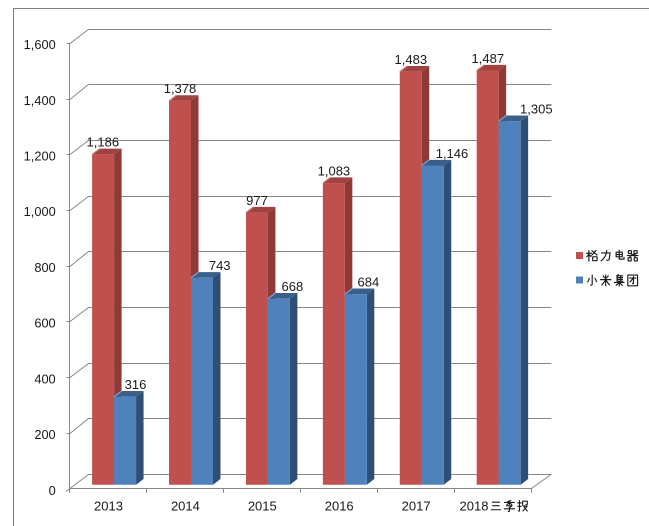 This screenshot has height=526, width=649. What do you see at coordinates (44, 434) in the screenshot?
I see `svg-text: 200` at bounding box center [44, 434].